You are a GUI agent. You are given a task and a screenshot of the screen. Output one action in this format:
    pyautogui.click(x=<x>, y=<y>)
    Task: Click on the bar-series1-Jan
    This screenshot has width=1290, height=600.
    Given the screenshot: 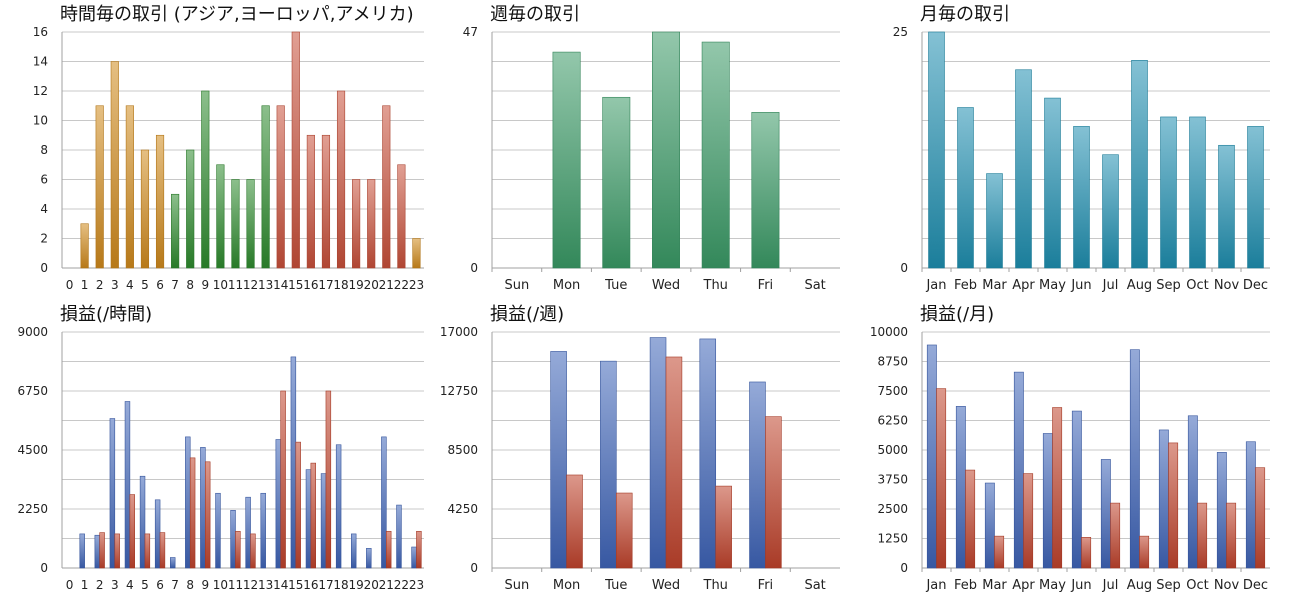 What is the action you would take?
    pyautogui.click(x=941, y=478)
    